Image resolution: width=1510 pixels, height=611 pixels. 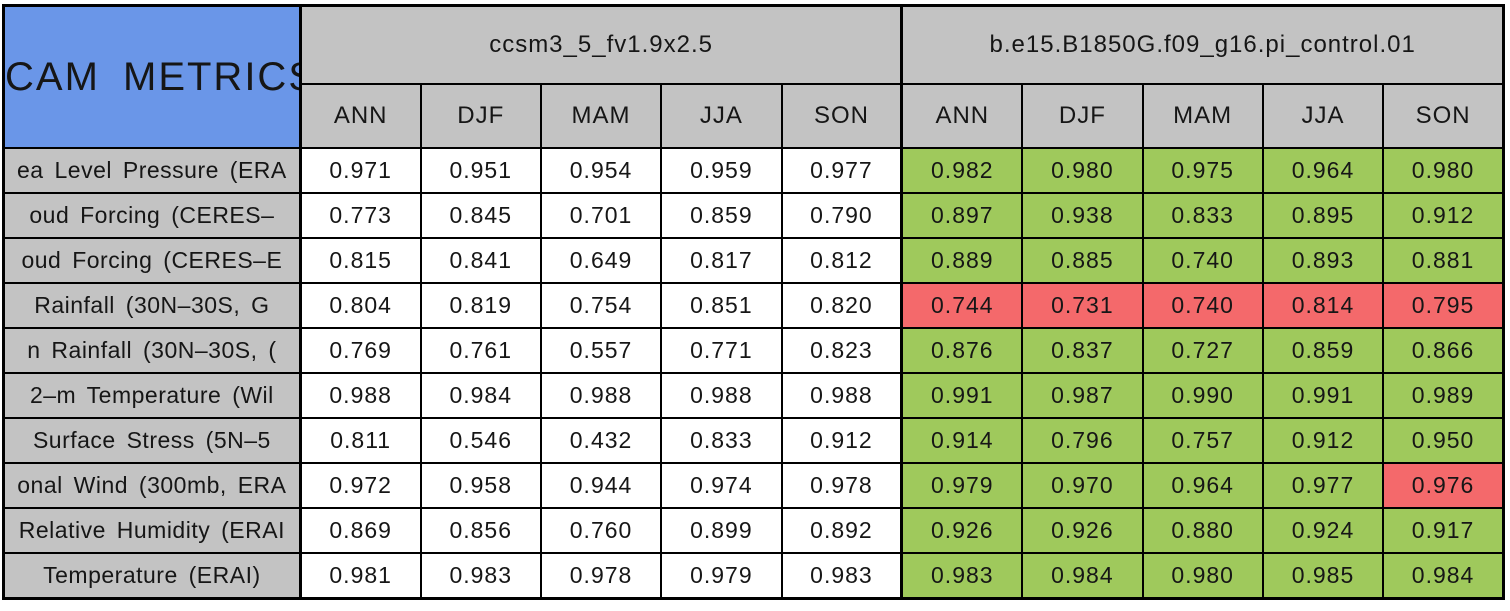 What do you see at coordinates (1443, 395) in the screenshot?
I see `model2-value-cell: 0.989` at bounding box center [1443, 395].